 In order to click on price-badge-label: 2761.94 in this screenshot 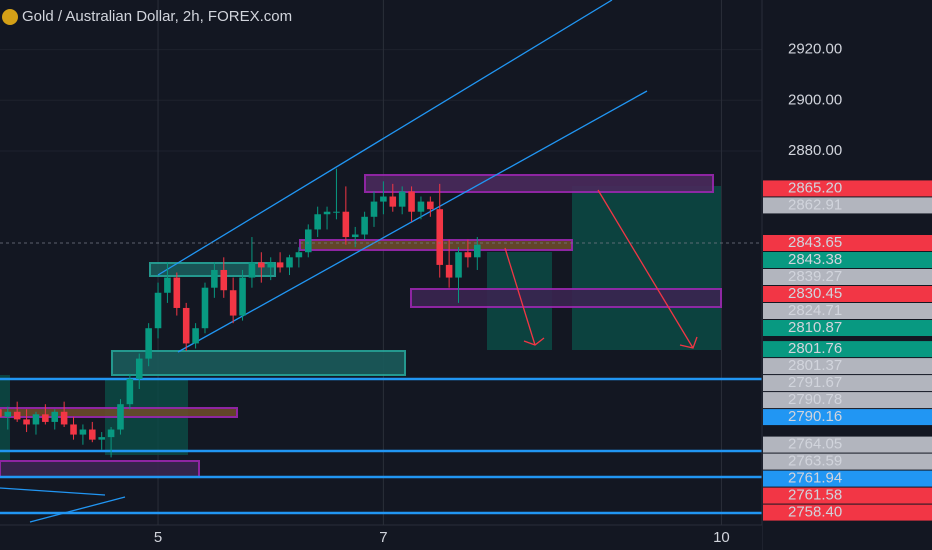, I will do `click(815, 478)`.